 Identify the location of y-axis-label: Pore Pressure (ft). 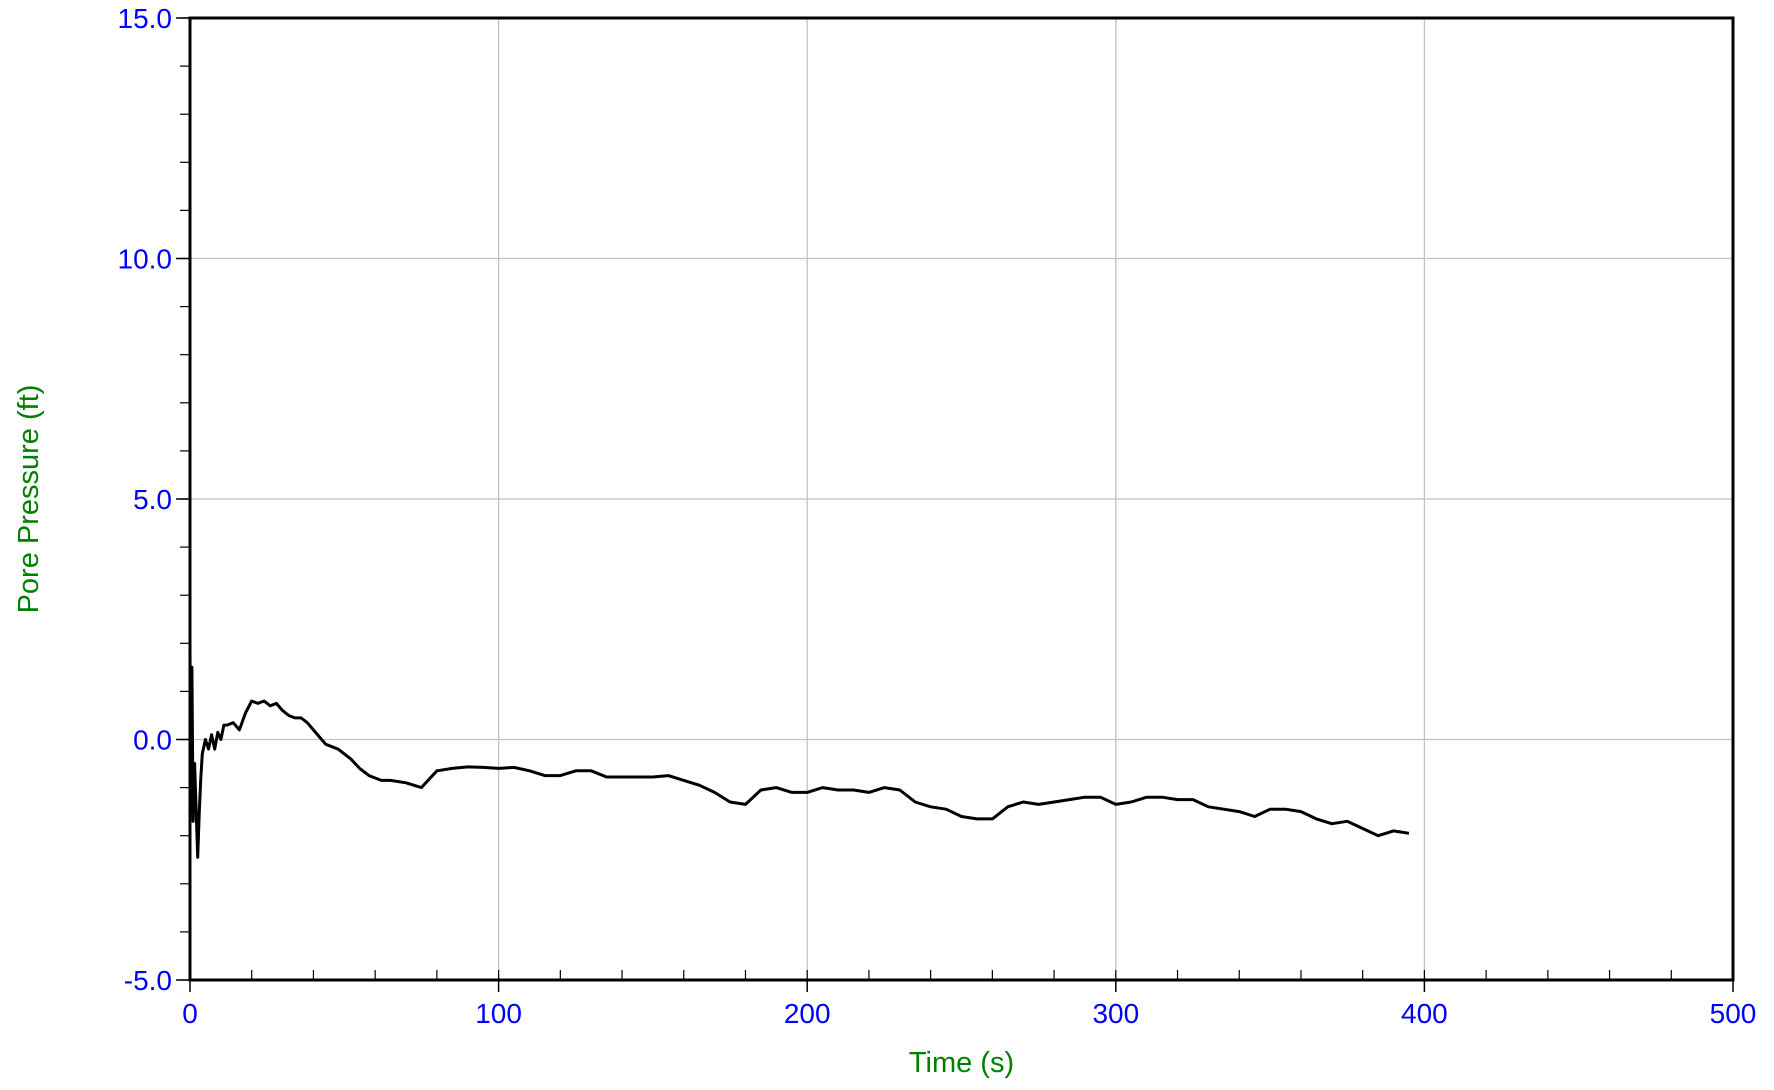
(29, 499).